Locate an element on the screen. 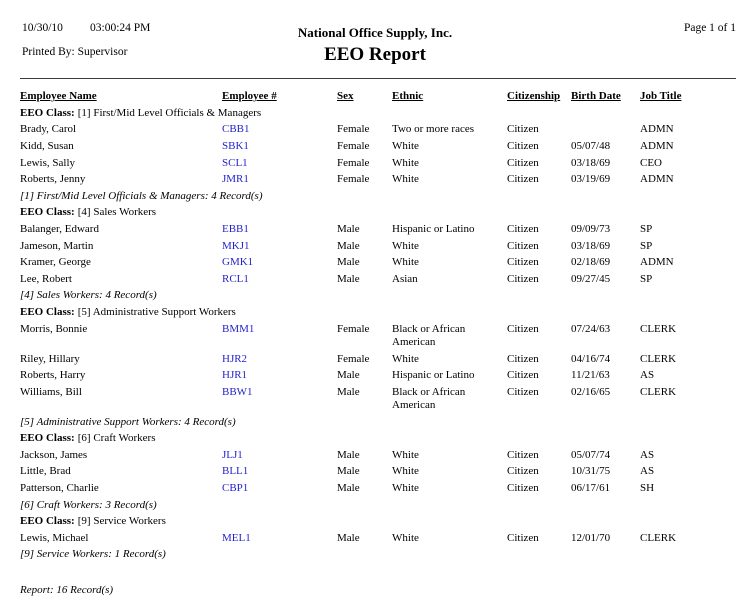  group-summary: [4] Sales Workers: 4 Record(s) is located at coordinates (88, 295).